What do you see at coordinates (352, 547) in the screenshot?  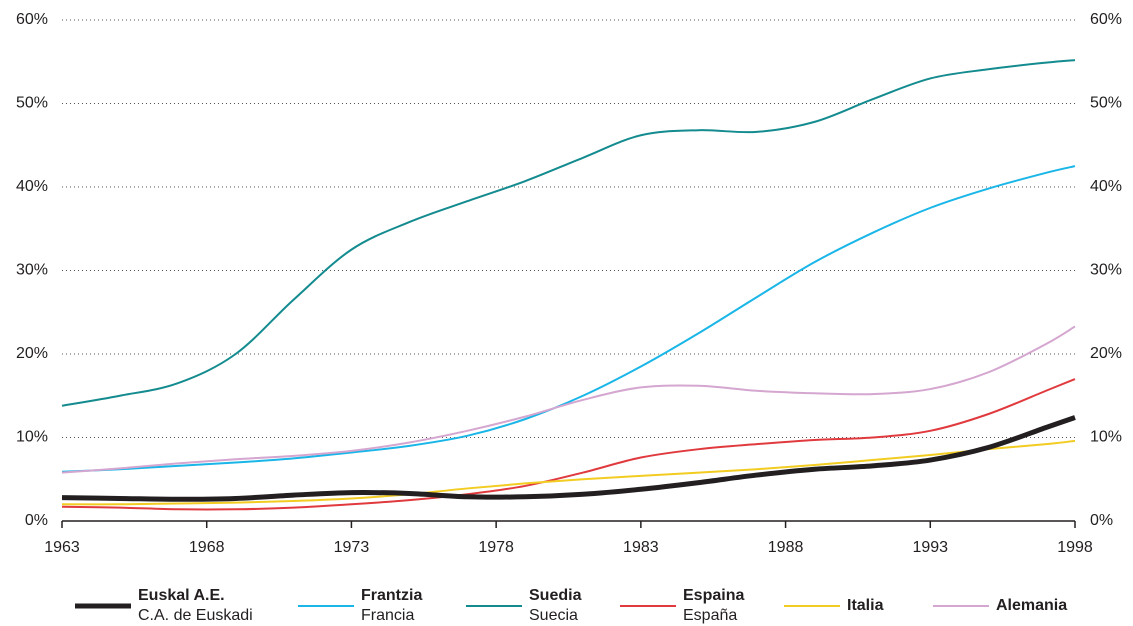 I see `x-tick-label: 1973` at bounding box center [352, 547].